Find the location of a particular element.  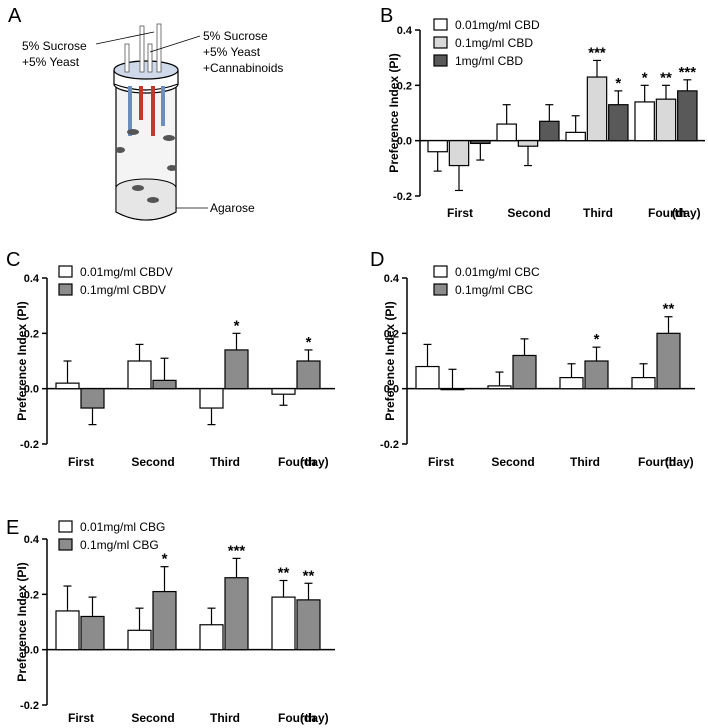

label-treatment-line2: +5% Yeast is located at coordinates (232, 52).